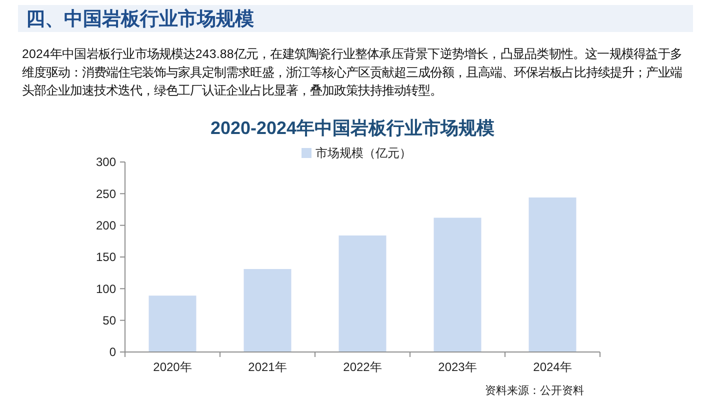 The width and height of the screenshot is (705, 400). Describe the element at coordinates (364, 153) in the screenshot. I see `legend-label: 市场规模（亿元）` at that location.